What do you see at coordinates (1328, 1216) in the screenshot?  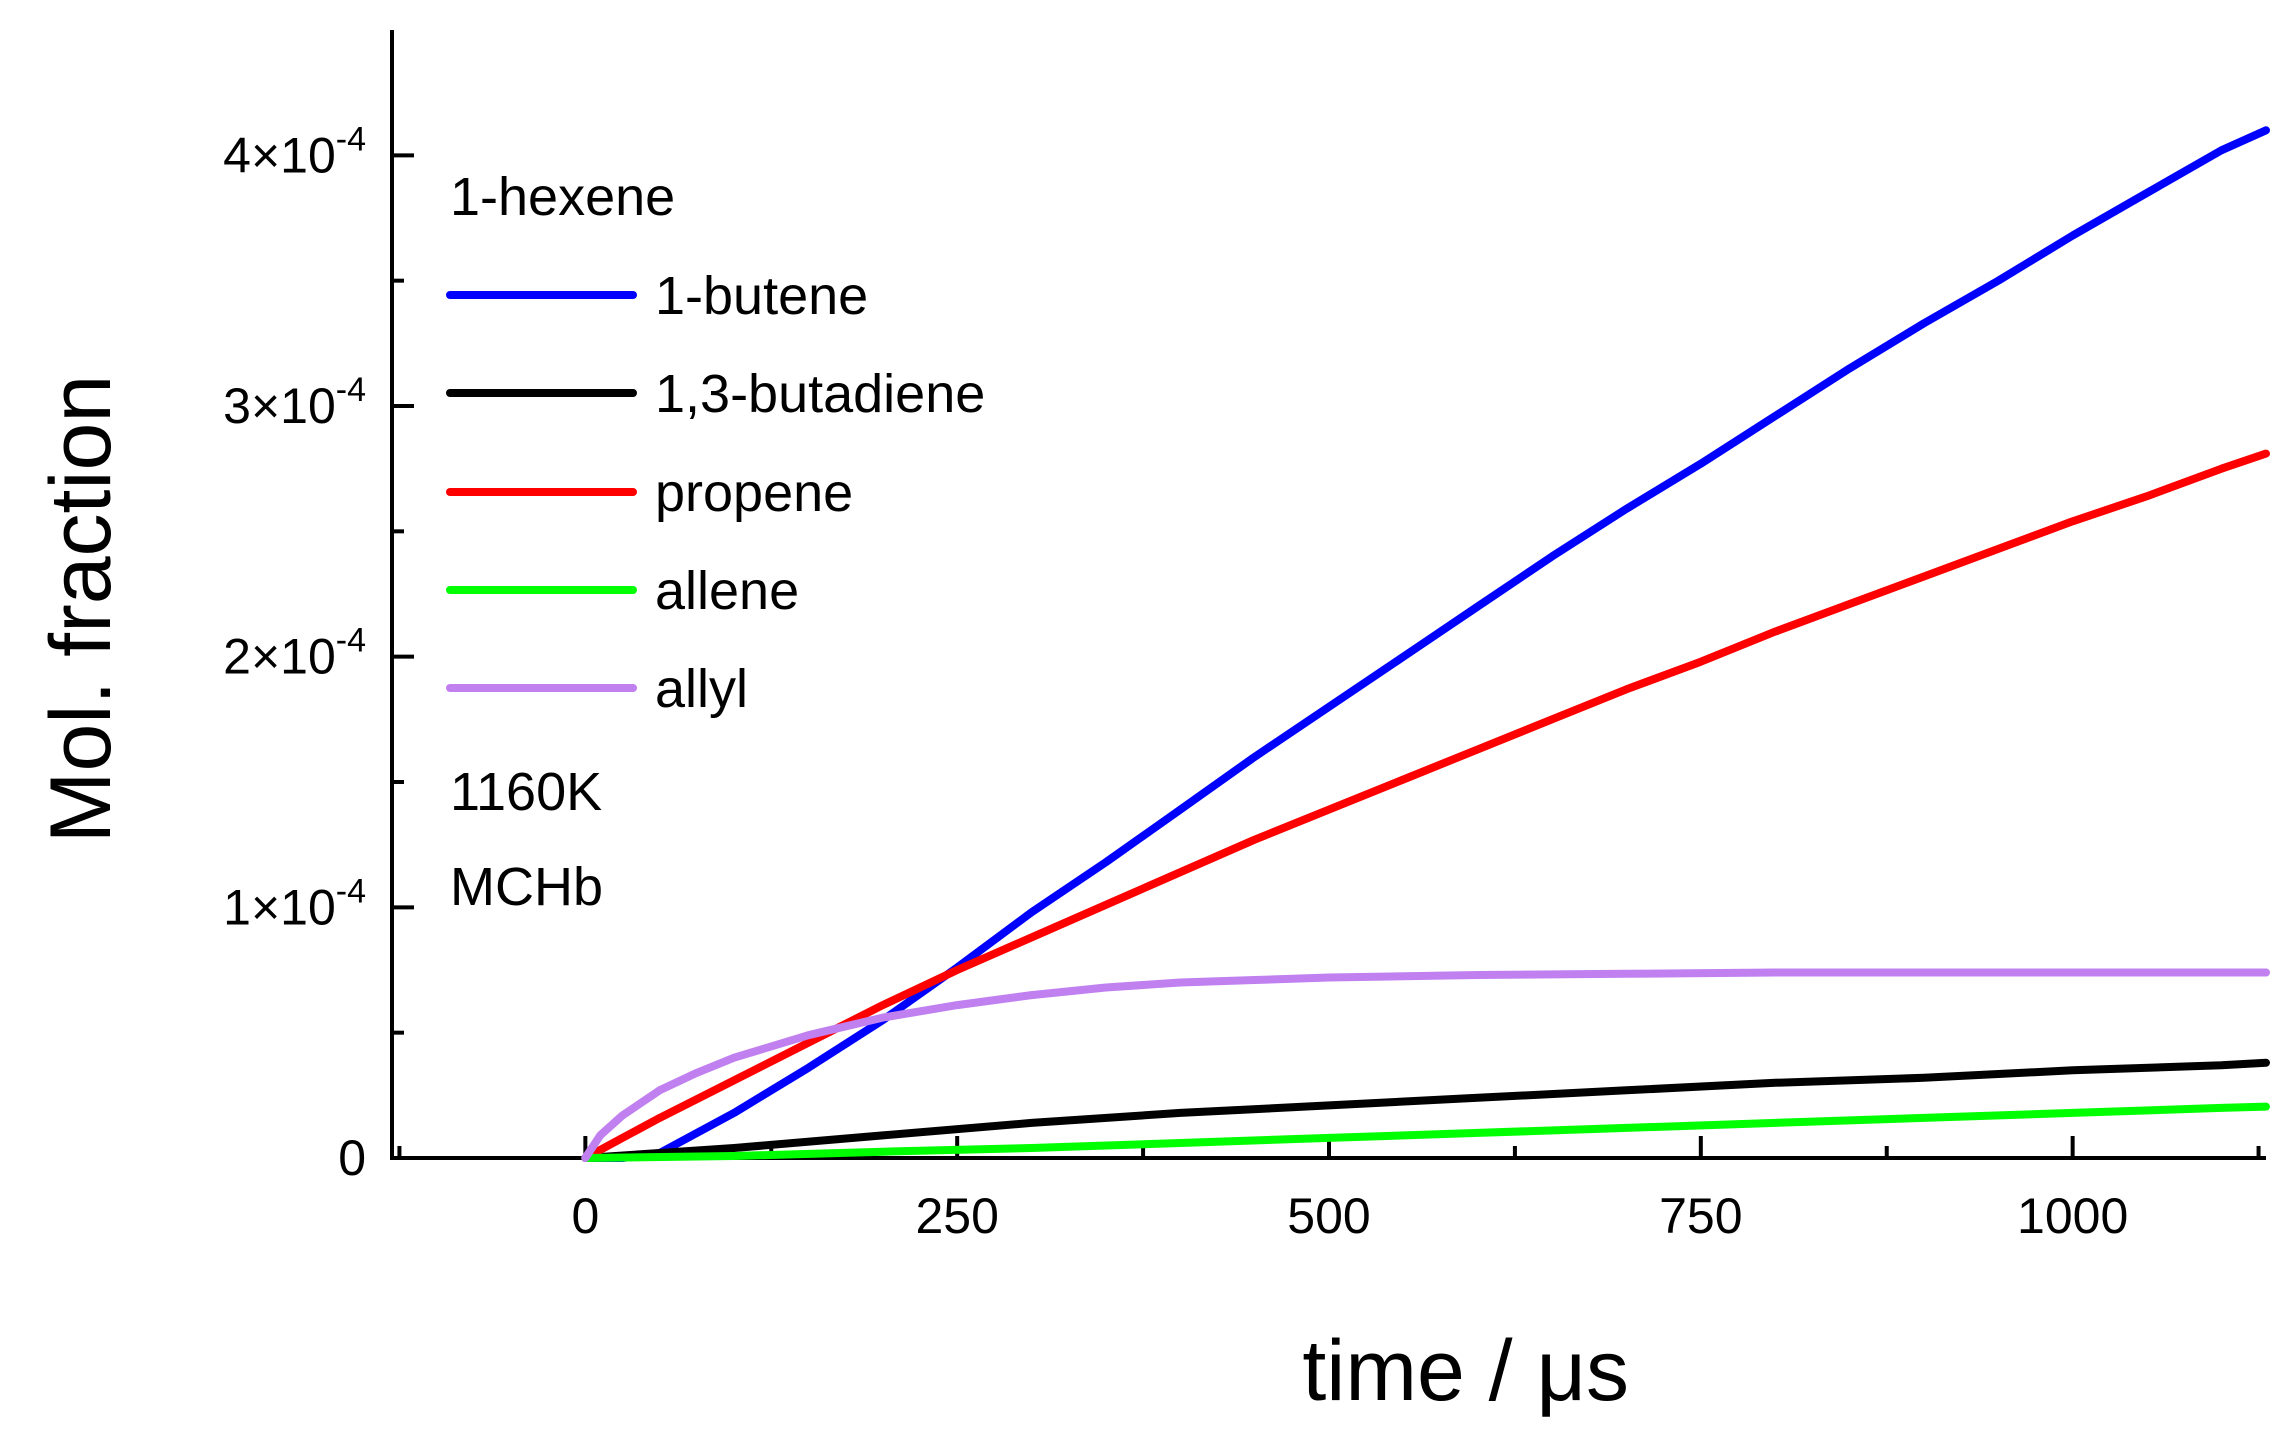 I see `x-tick-label: 500` at bounding box center [1328, 1216].